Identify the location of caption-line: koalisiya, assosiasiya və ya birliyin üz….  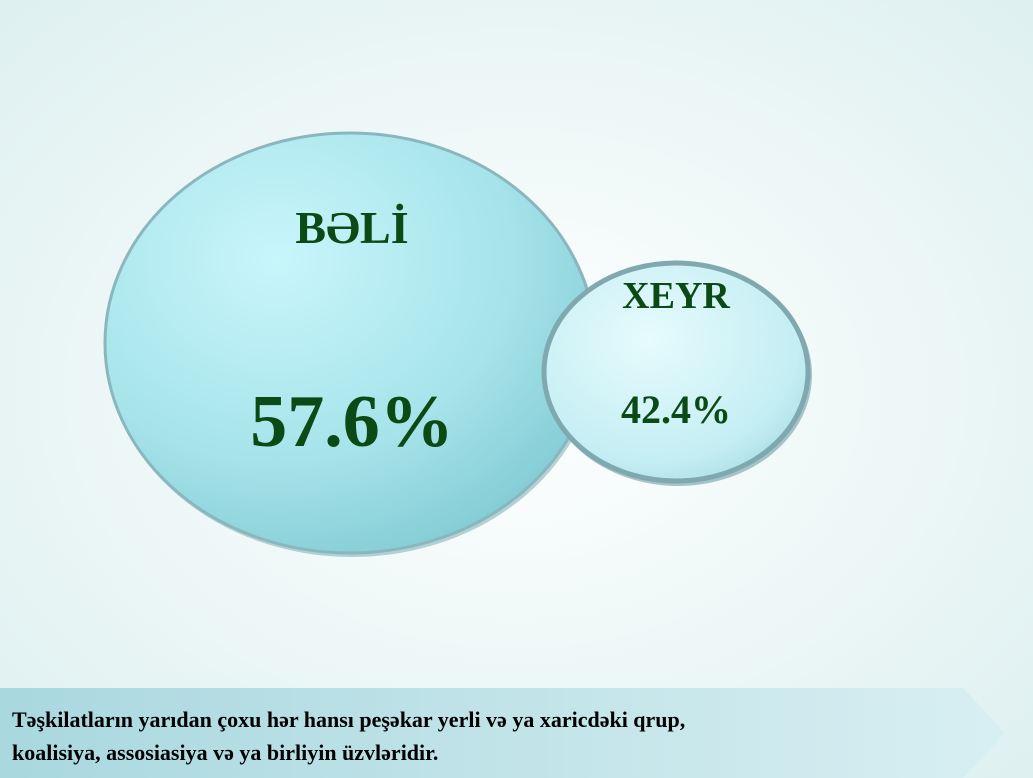
(225, 752).